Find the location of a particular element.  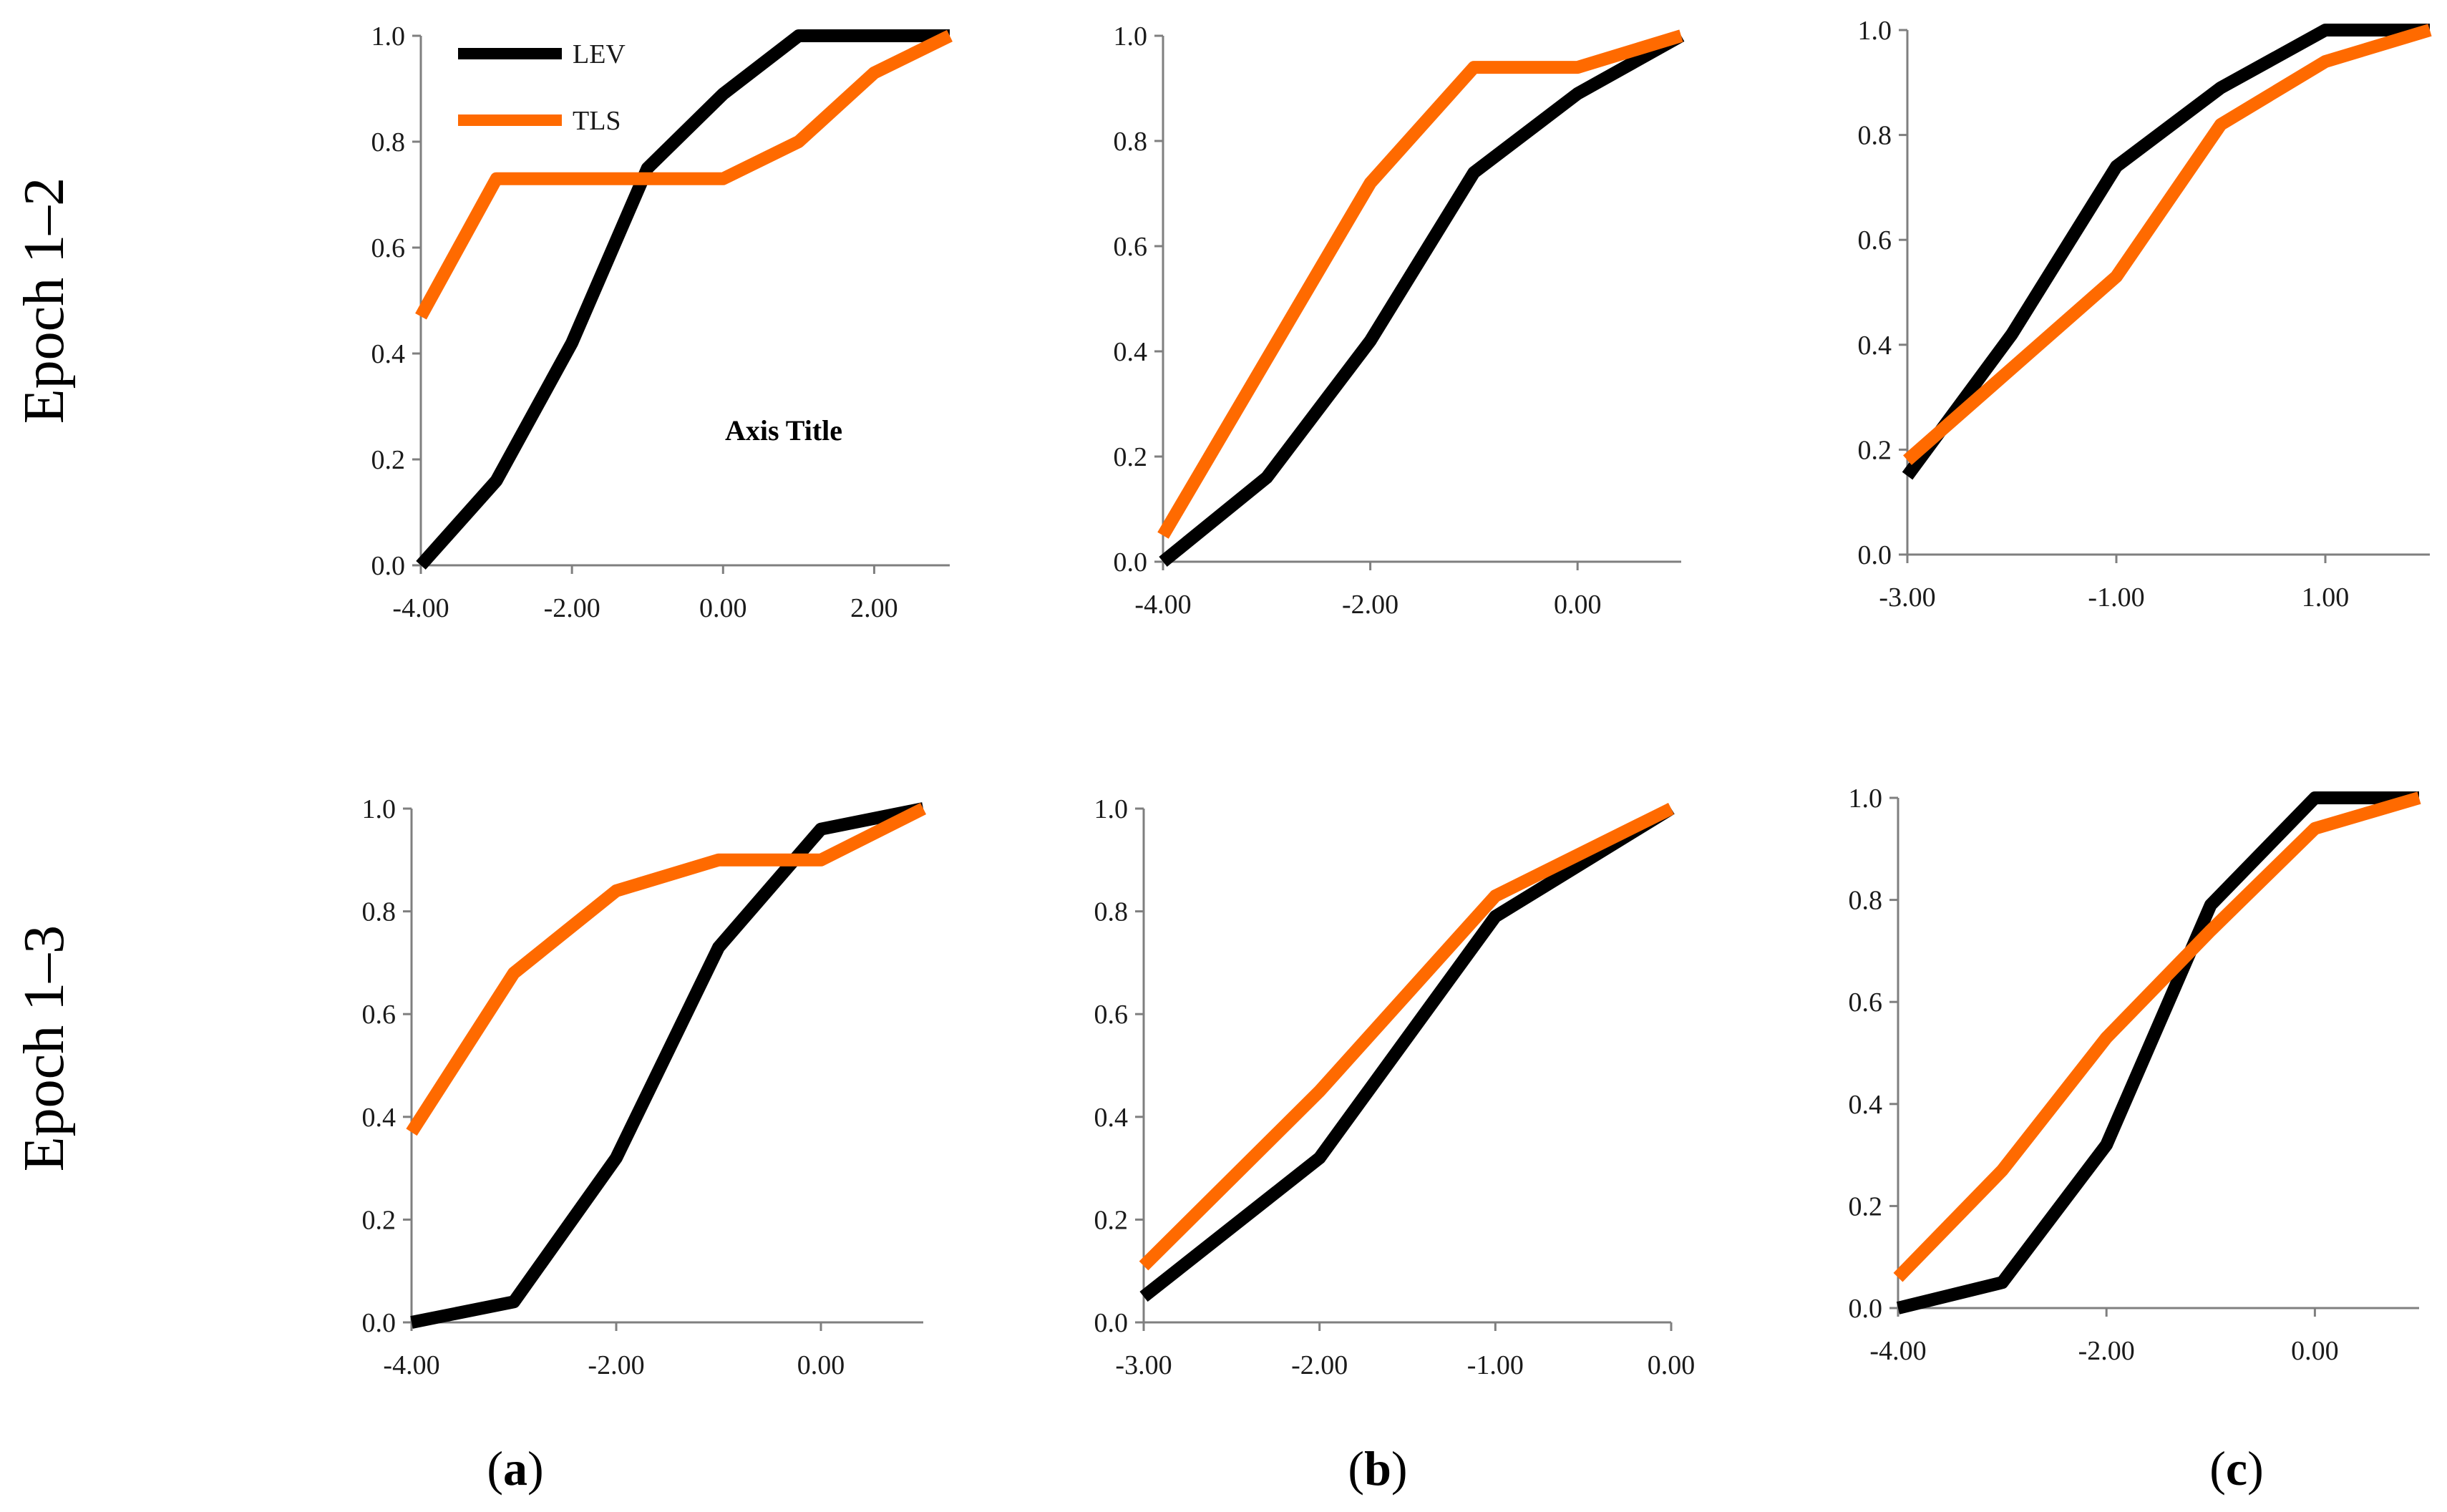

legend-label-tls: TLS is located at coordinates (597, 121).